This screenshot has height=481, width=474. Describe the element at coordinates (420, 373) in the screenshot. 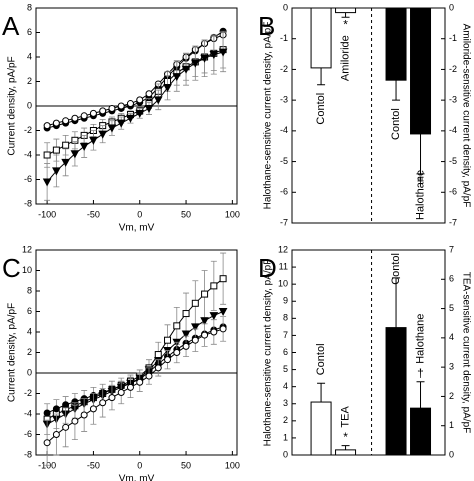

I see `significance-mark: †` at that location.